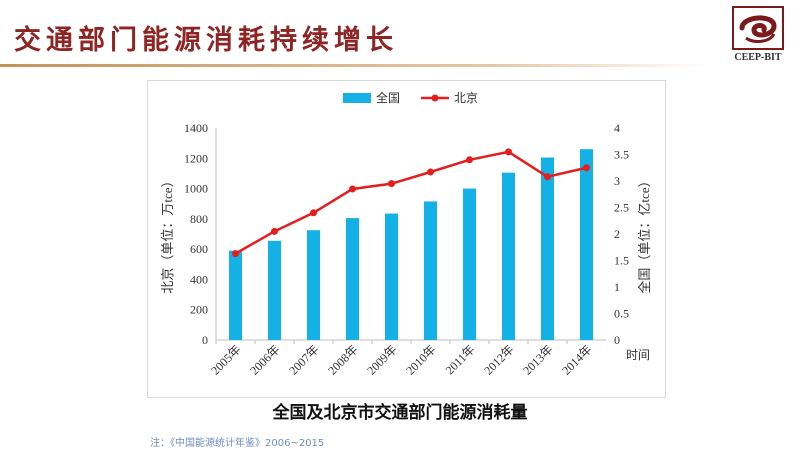 This screenshot has width=800, height=450. What do you see at coordinates (352, 279) in the screenshot?
I see `bar-2008年` at bounding box center [352, 279].